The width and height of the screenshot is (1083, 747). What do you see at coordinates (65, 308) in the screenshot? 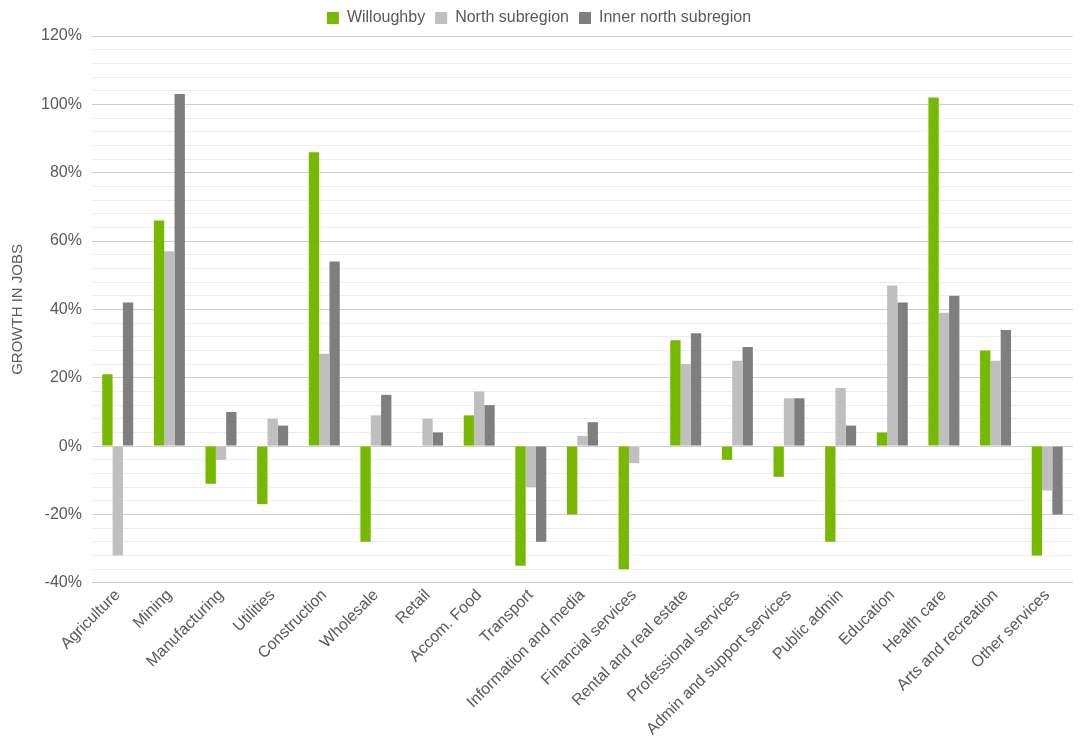
I see `y-tick-label: 40%` at bounding box center [65, 308].